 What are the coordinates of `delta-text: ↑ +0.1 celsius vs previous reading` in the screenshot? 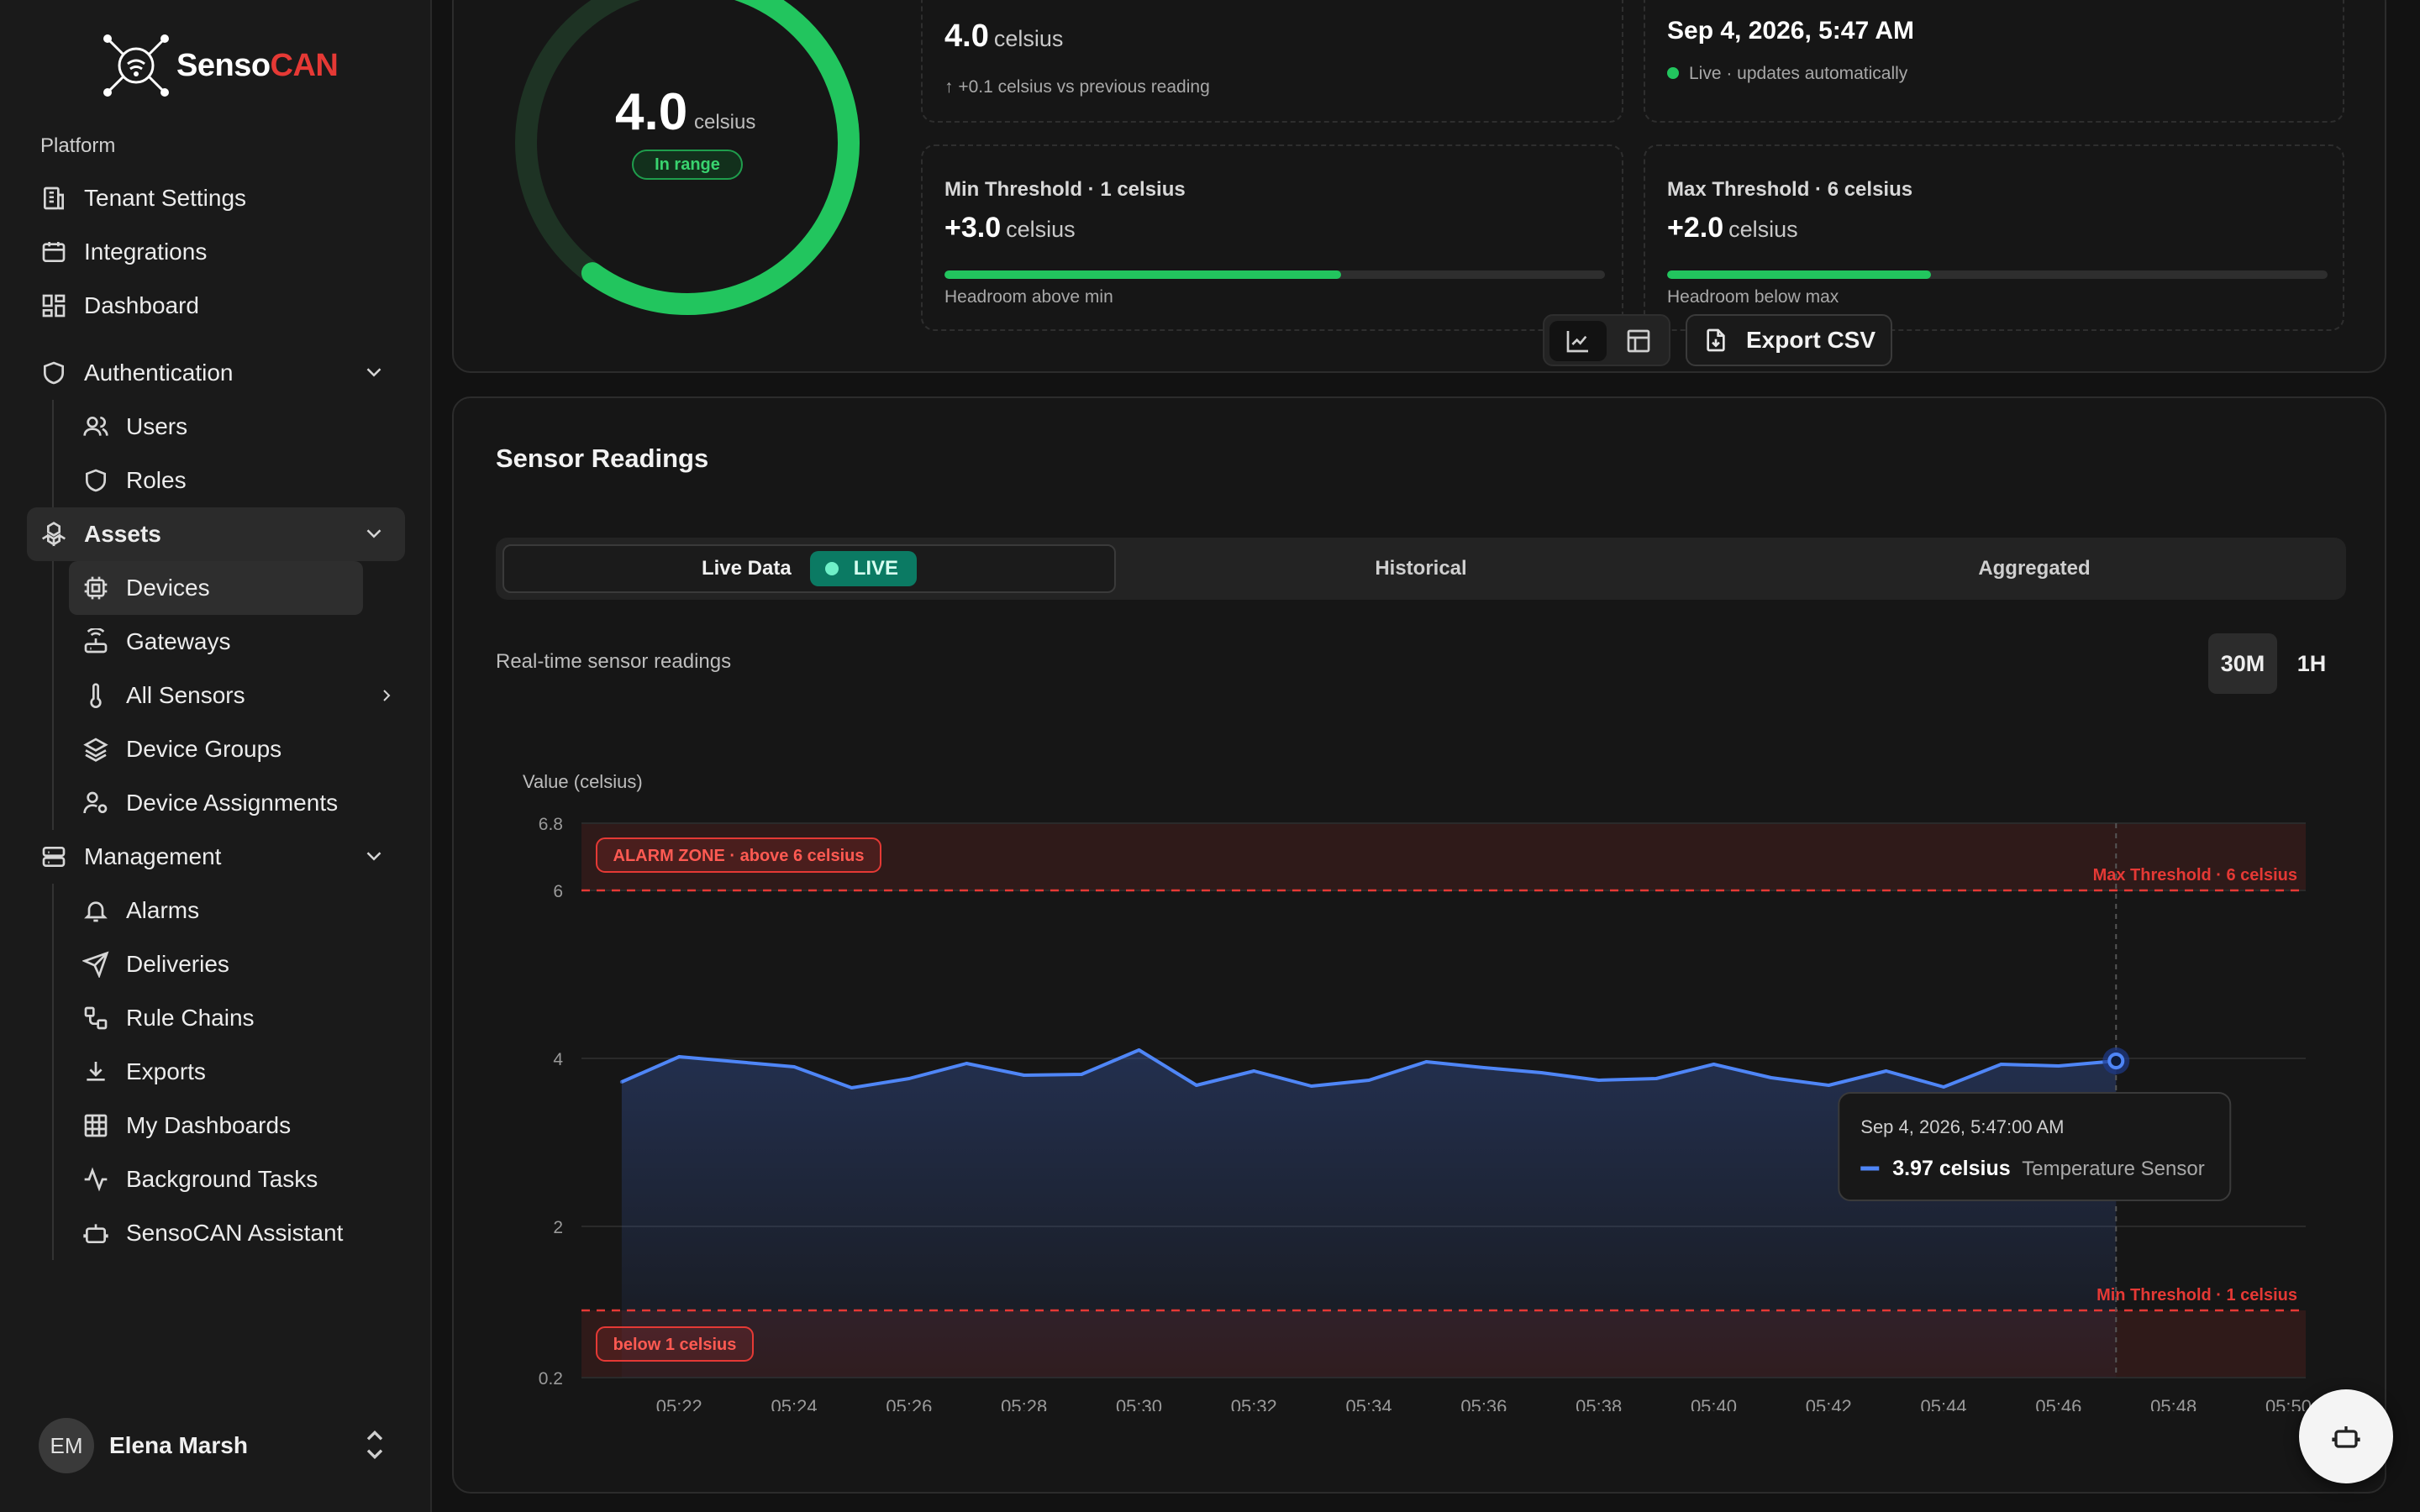 It's located at (1077, 87).